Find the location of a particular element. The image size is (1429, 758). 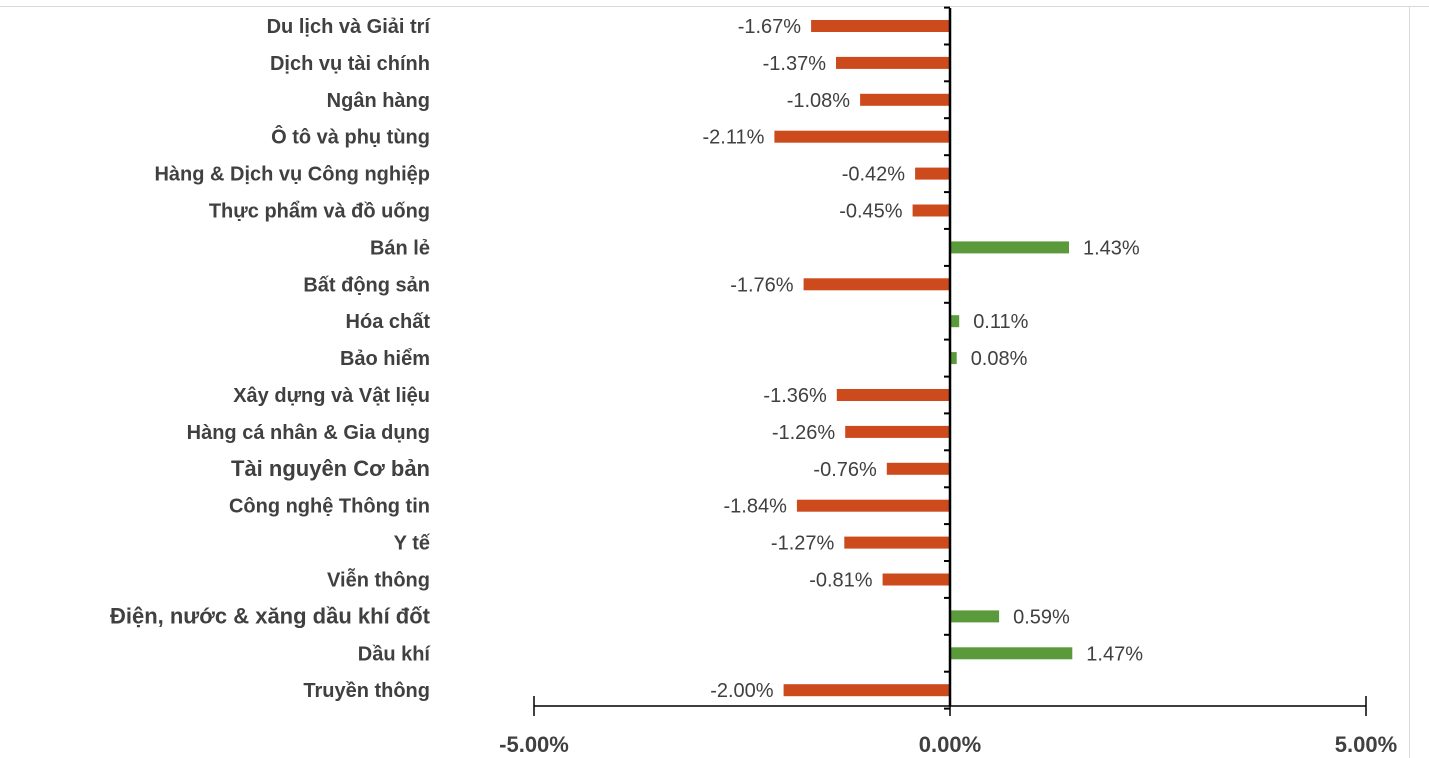

bar-ban-le is located at coordinates (1009, 247).